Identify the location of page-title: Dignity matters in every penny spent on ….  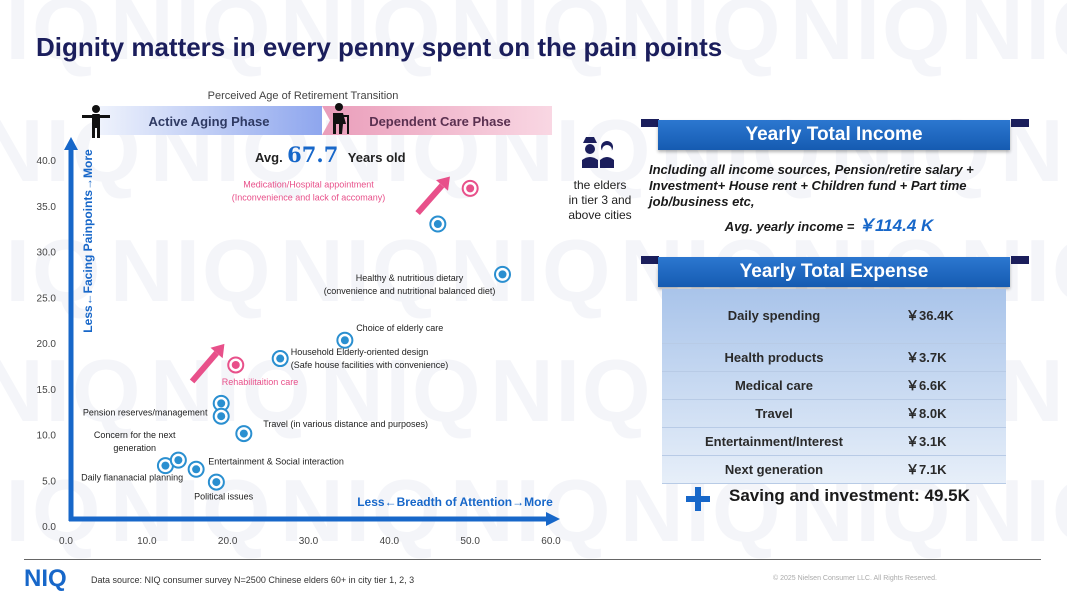
(379, 47).